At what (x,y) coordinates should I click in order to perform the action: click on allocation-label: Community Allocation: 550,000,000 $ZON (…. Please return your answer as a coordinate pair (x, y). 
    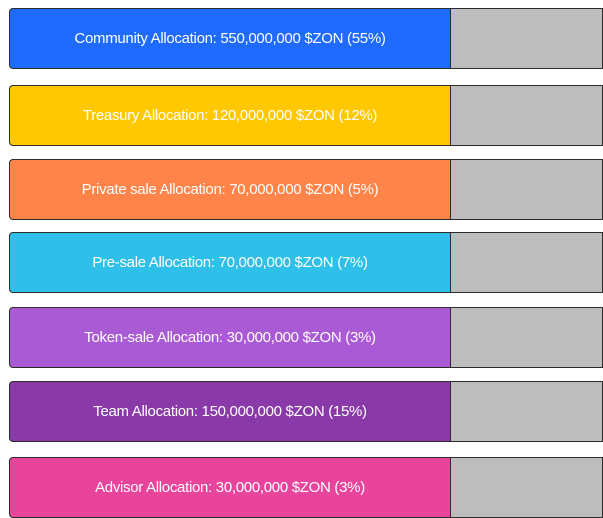
    Looking at the image, I should click on (230, 38).